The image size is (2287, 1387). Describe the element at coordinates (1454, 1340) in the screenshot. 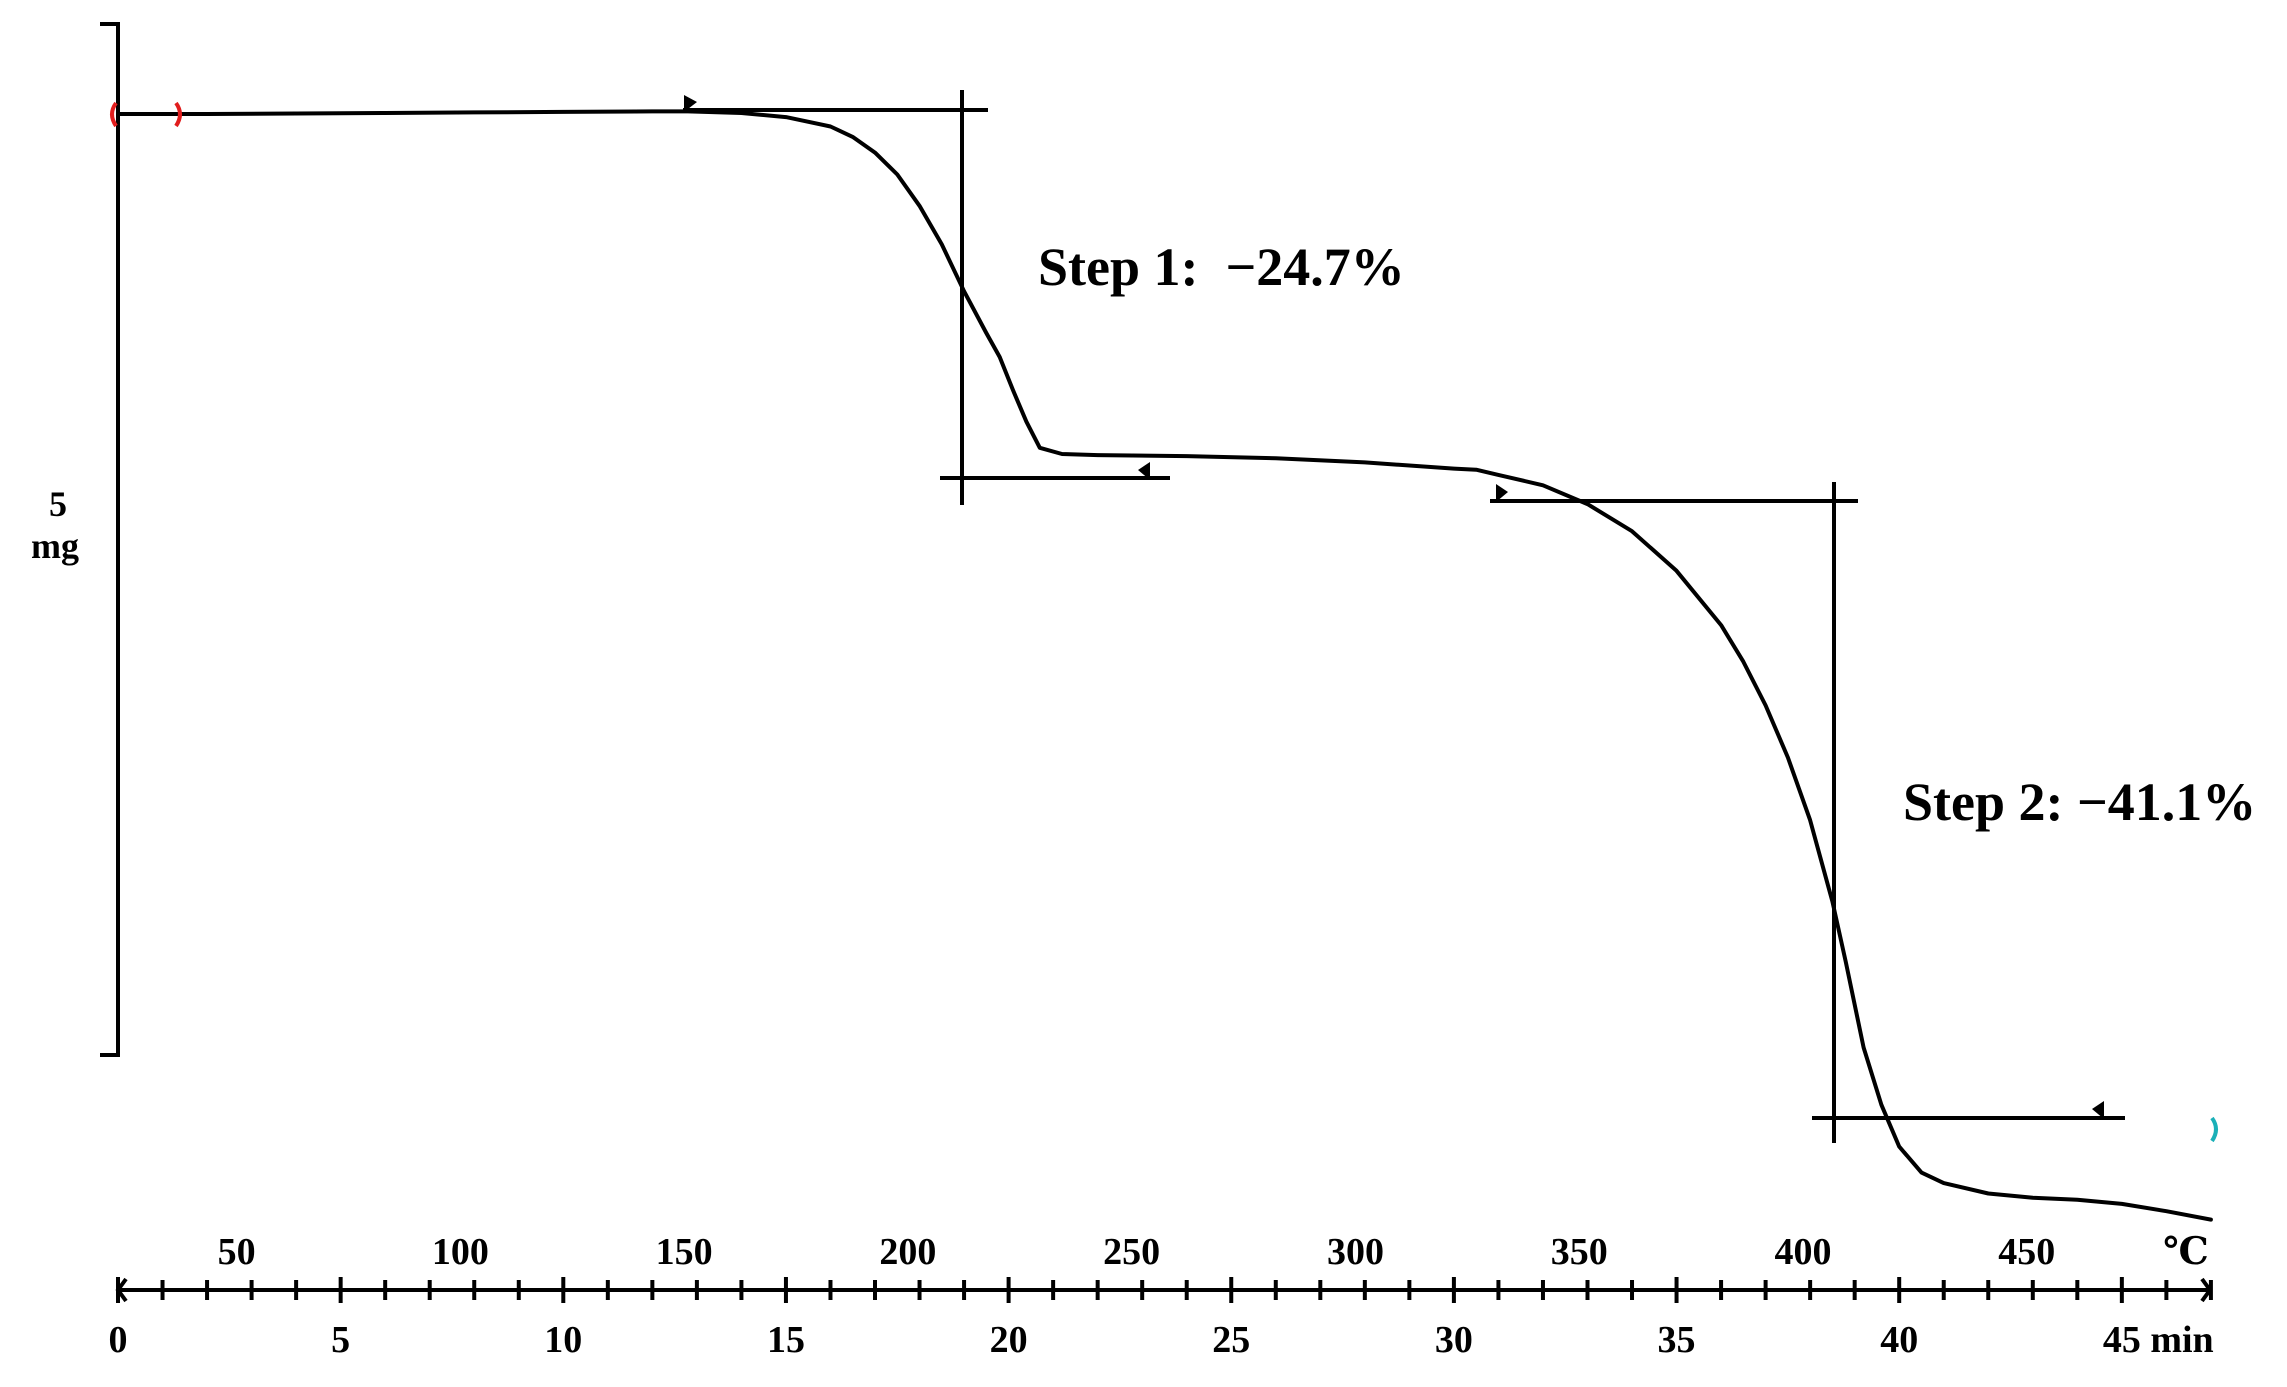

I see `time-tick-label: 30` at that location.